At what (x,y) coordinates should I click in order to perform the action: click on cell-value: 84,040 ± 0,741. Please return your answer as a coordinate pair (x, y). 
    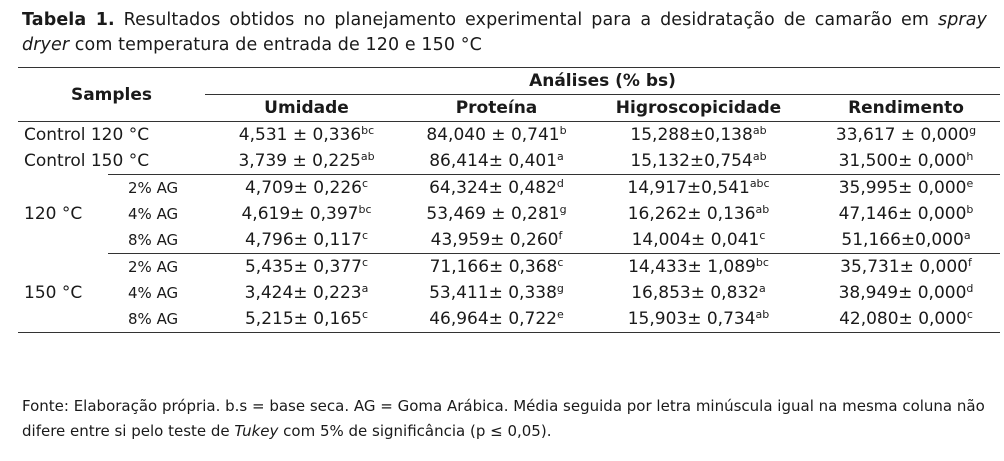
    Looking at the image, I should click on (493, 135).